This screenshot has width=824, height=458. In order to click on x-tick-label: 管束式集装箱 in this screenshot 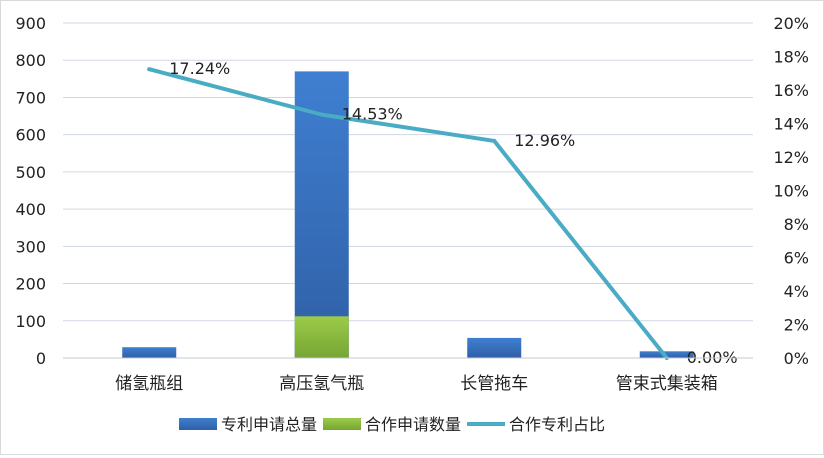, I will do `click(667, 384)`.